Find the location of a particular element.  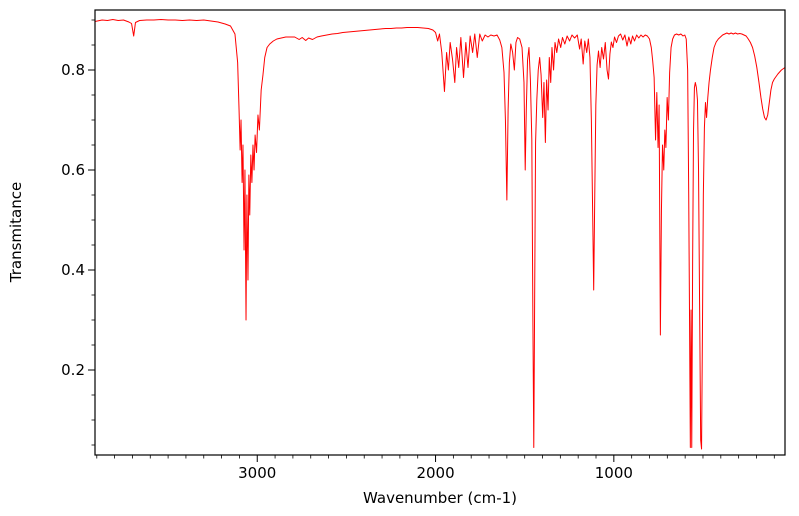

y-tick-label: 0.6 is located at coordinates (73, 170).